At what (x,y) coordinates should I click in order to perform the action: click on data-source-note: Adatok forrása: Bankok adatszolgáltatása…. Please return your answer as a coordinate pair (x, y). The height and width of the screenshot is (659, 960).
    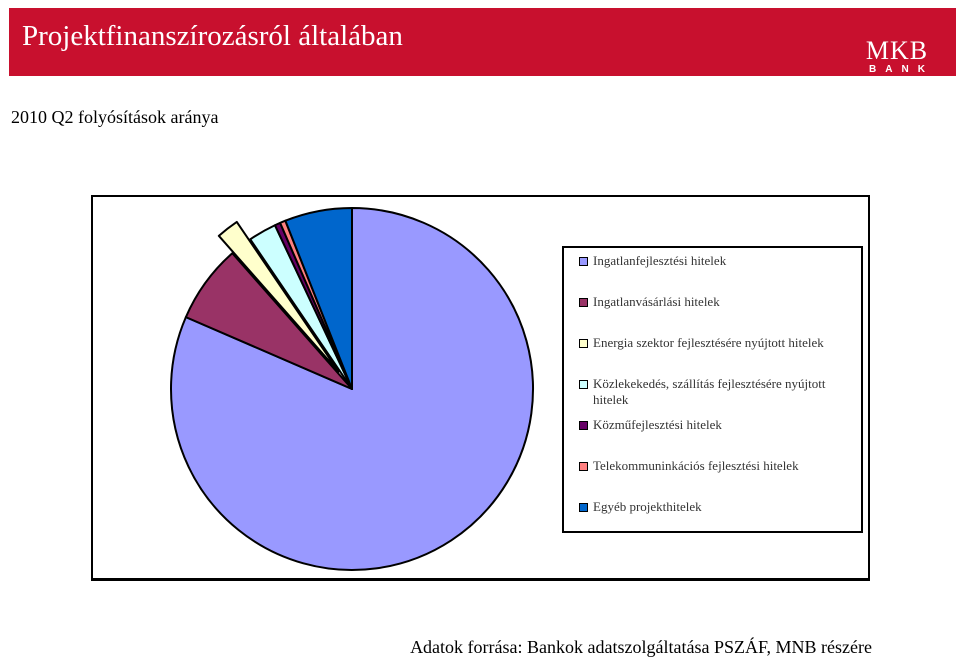
    Looking at the image, I should click on (641, 647).